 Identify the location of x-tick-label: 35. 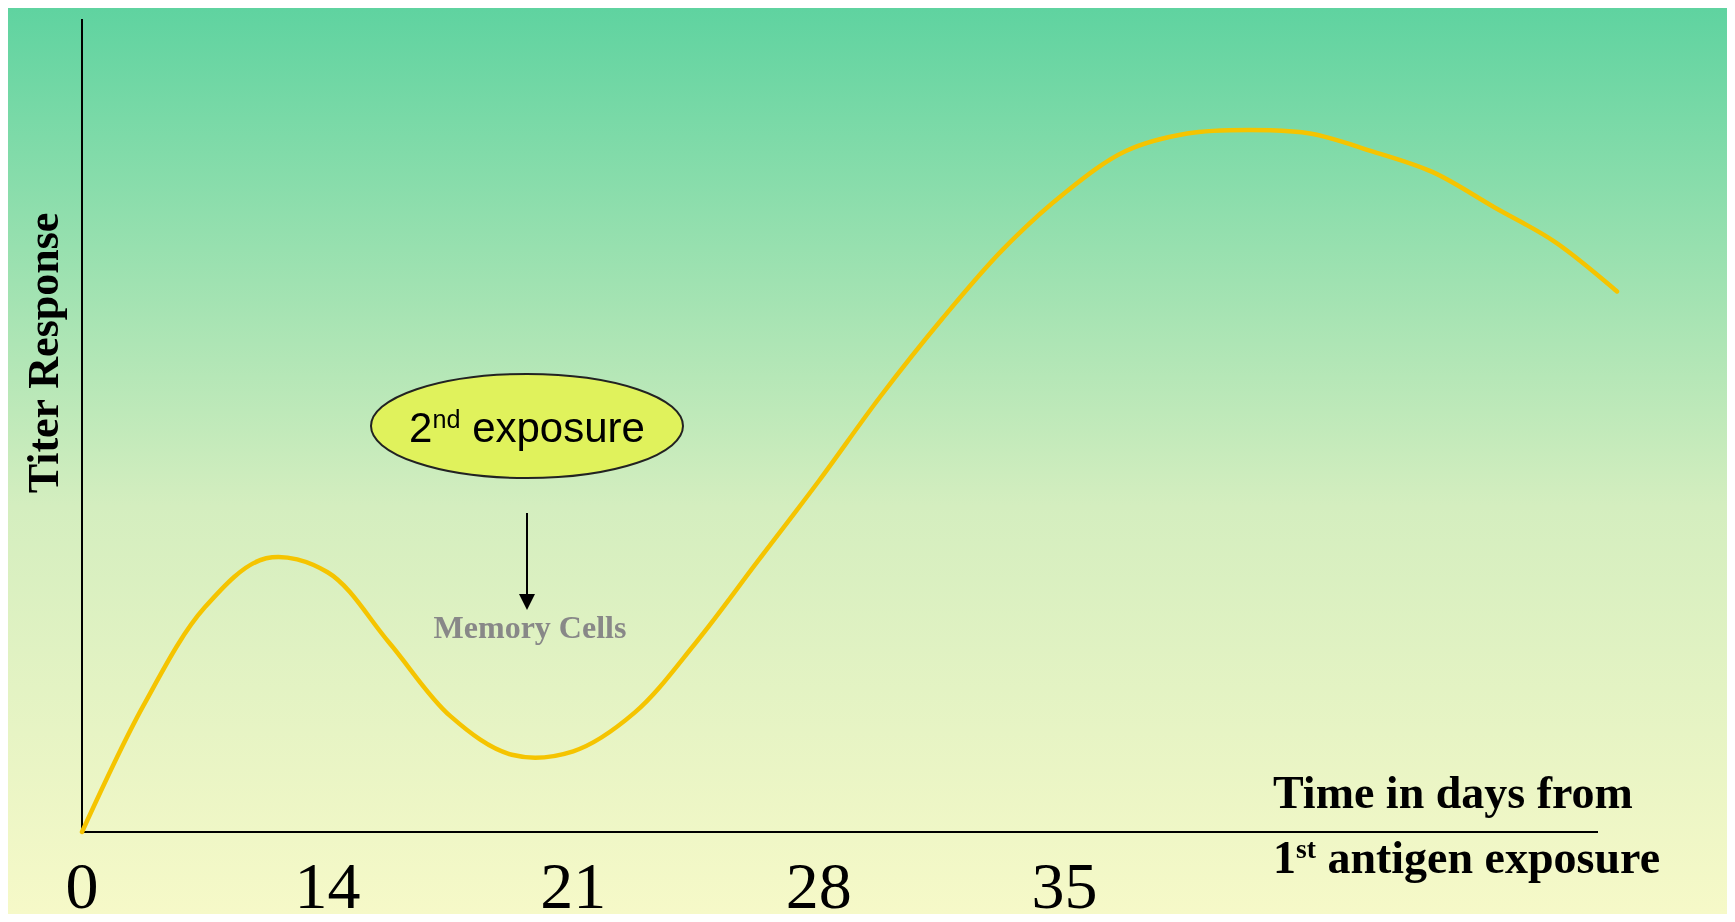
(1064, 885).